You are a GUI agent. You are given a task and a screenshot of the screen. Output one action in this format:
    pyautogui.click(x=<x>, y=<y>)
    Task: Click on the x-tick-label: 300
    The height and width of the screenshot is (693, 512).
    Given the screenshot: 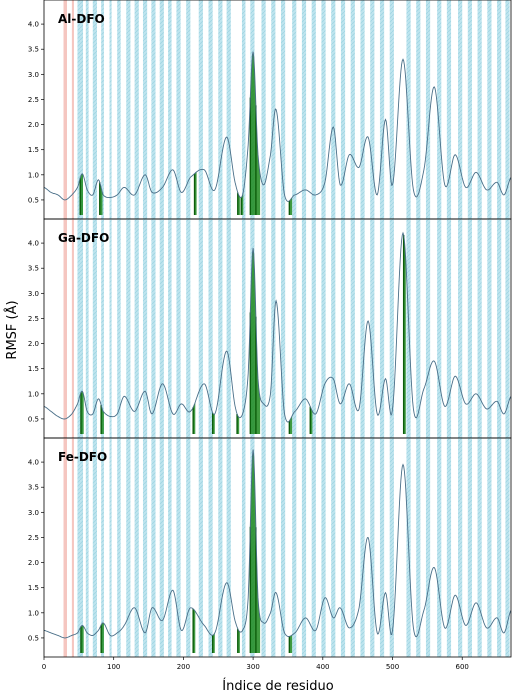 What is the action you would take?
    pyautogui.click(x=252, y=667)
    